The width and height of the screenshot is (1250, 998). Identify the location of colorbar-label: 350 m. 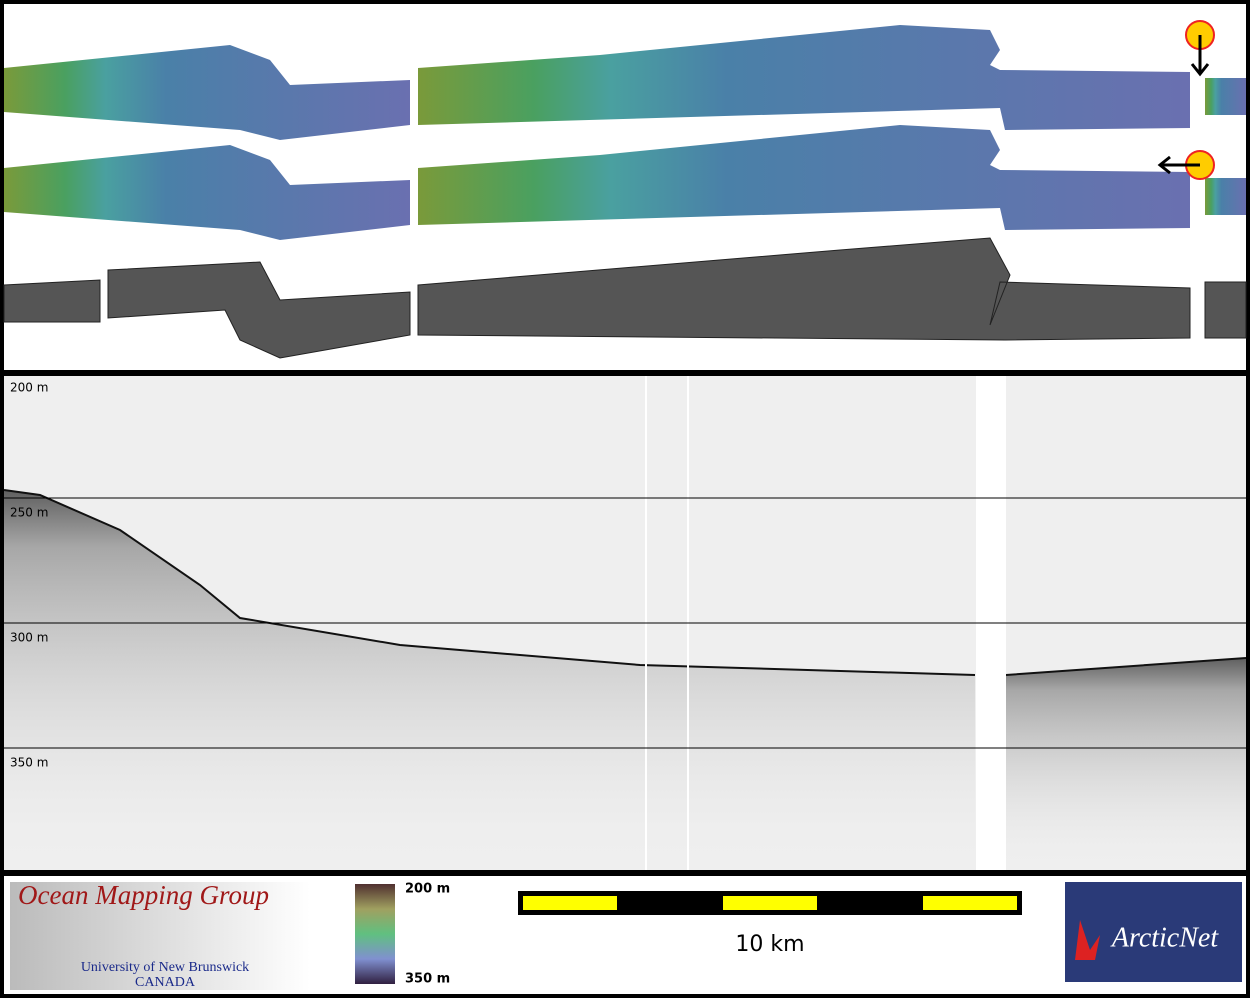
(427, 979).